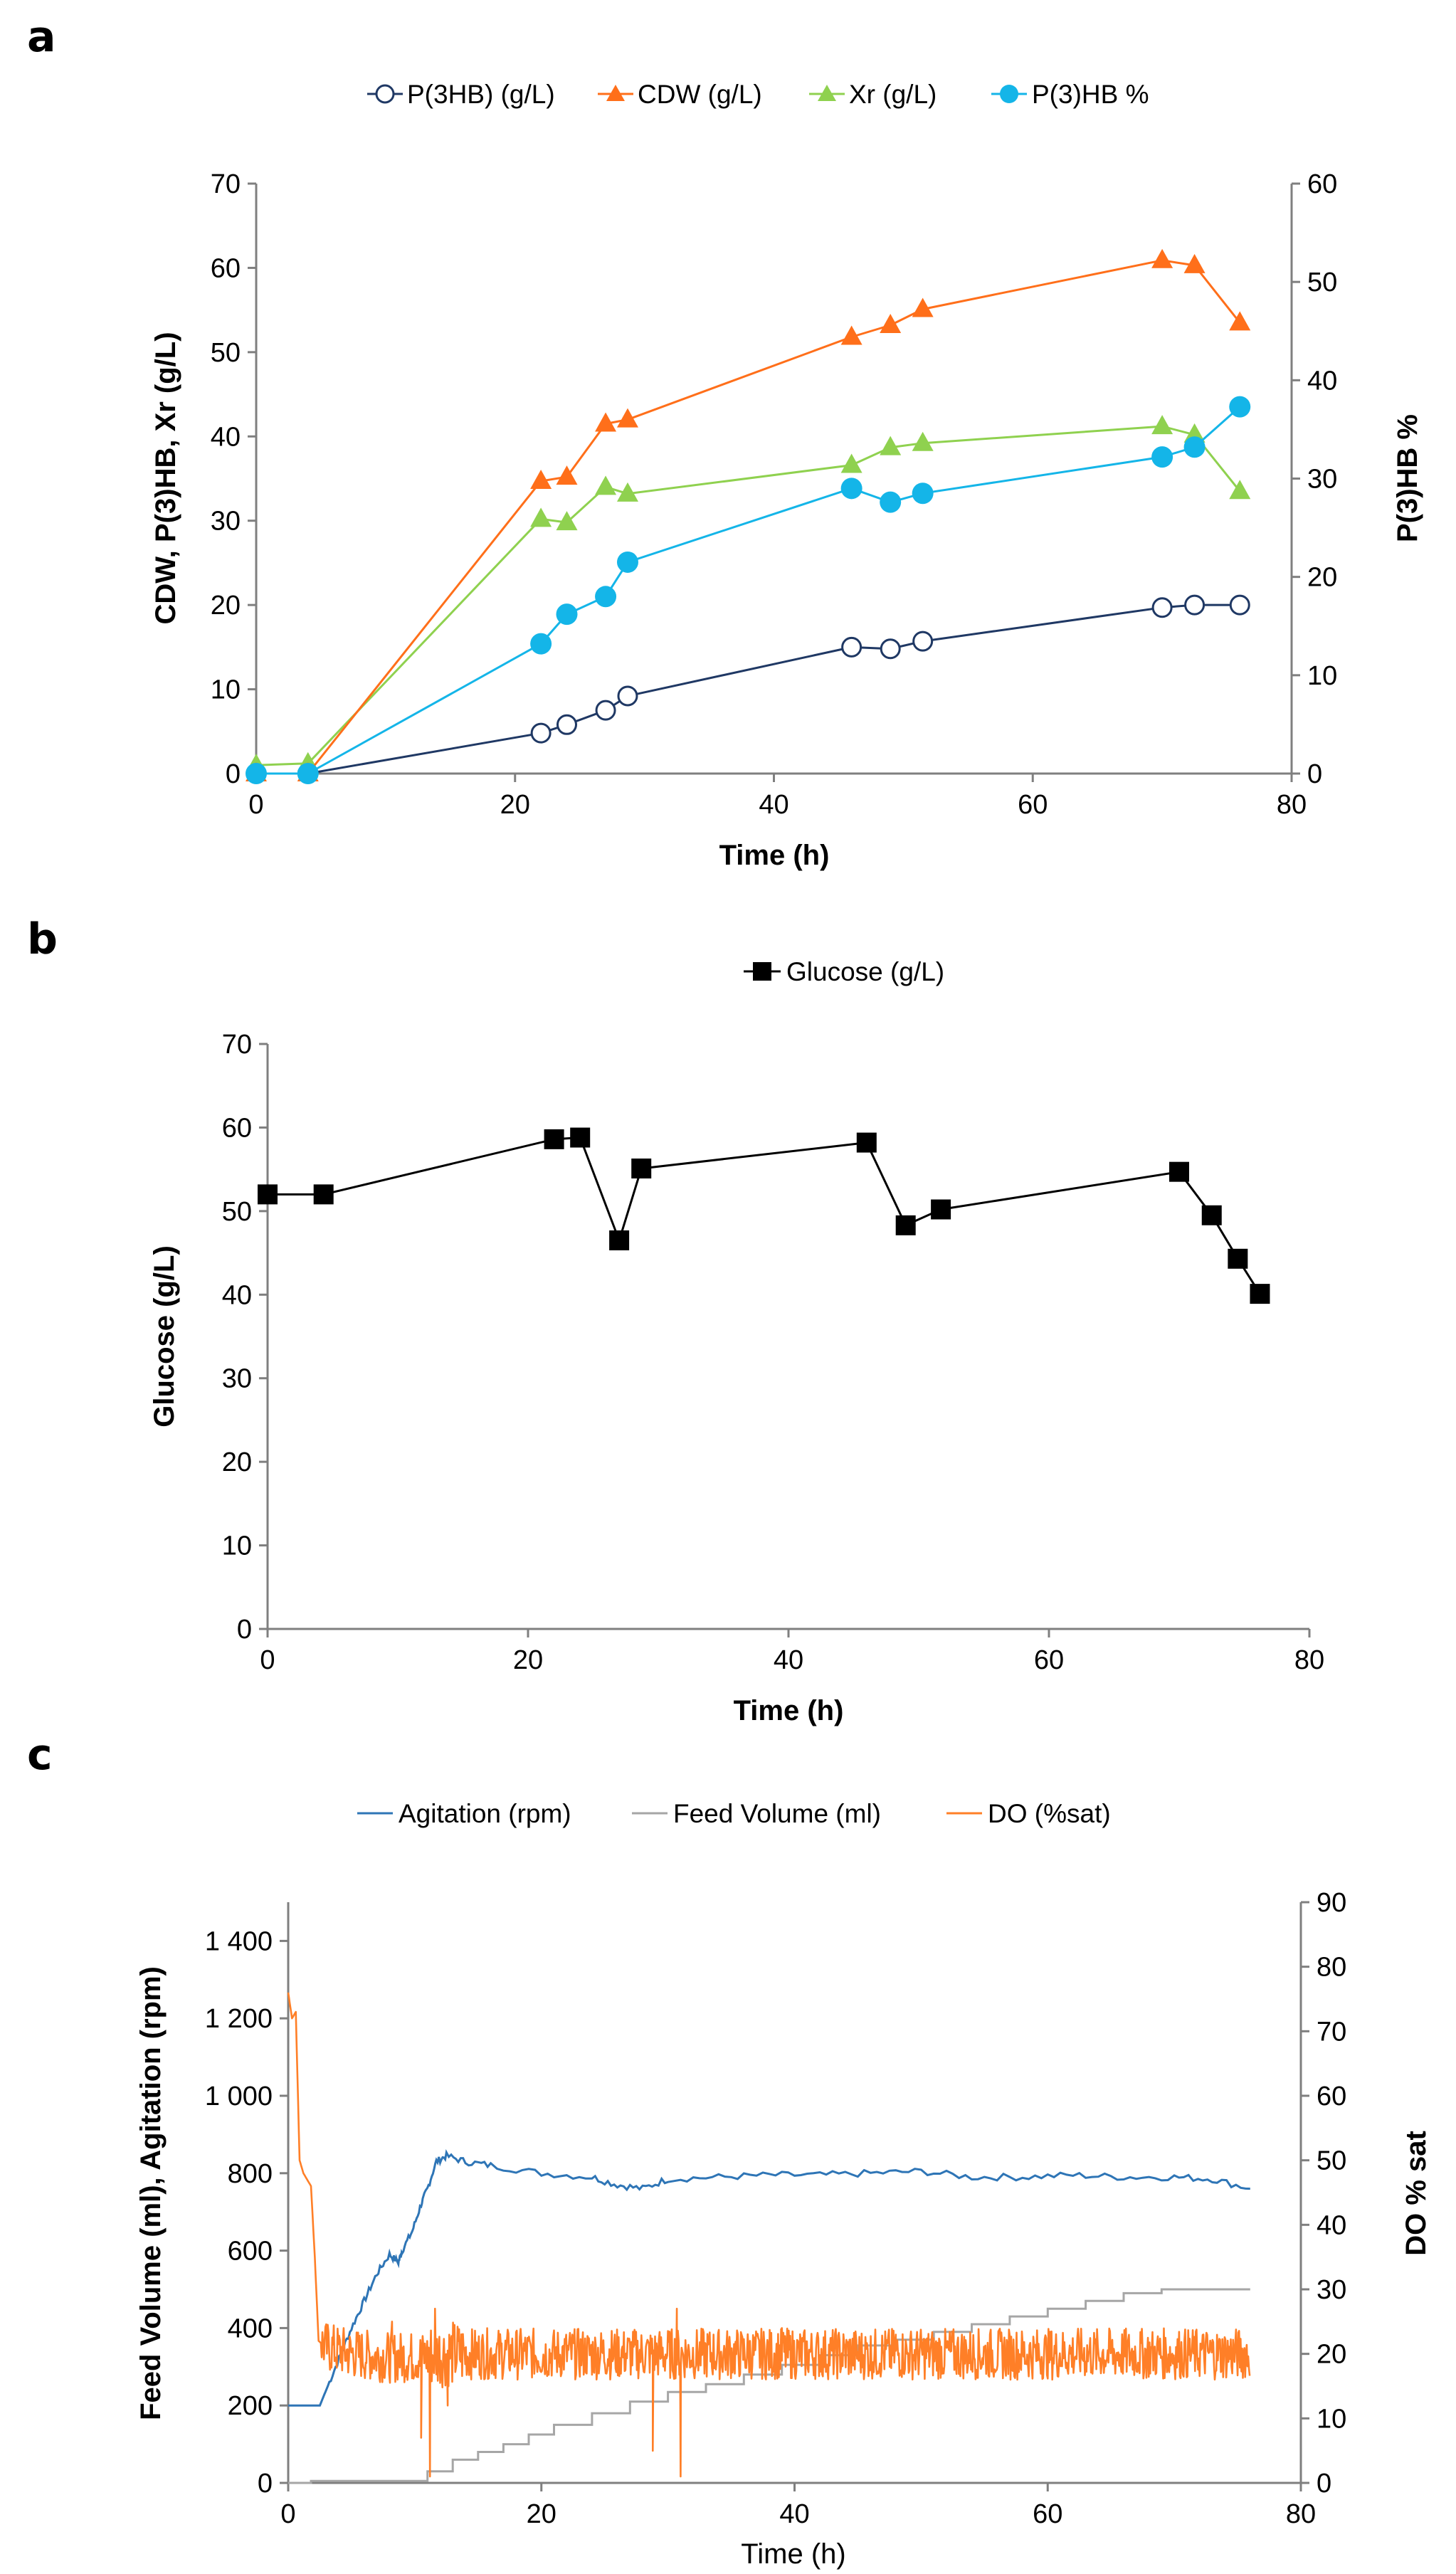 Image resolution: width=1456 pixels, height=2574 pixels. I want to click on x-axis-title-b: Time (h), so click(789, 1710).